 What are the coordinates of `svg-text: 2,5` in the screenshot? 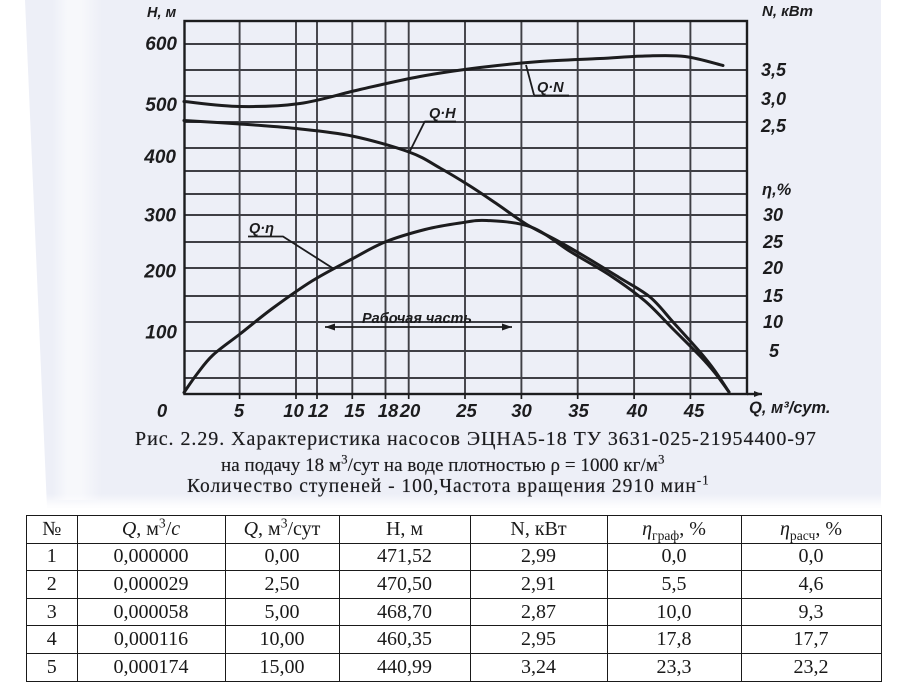 It's located at (773, 126).